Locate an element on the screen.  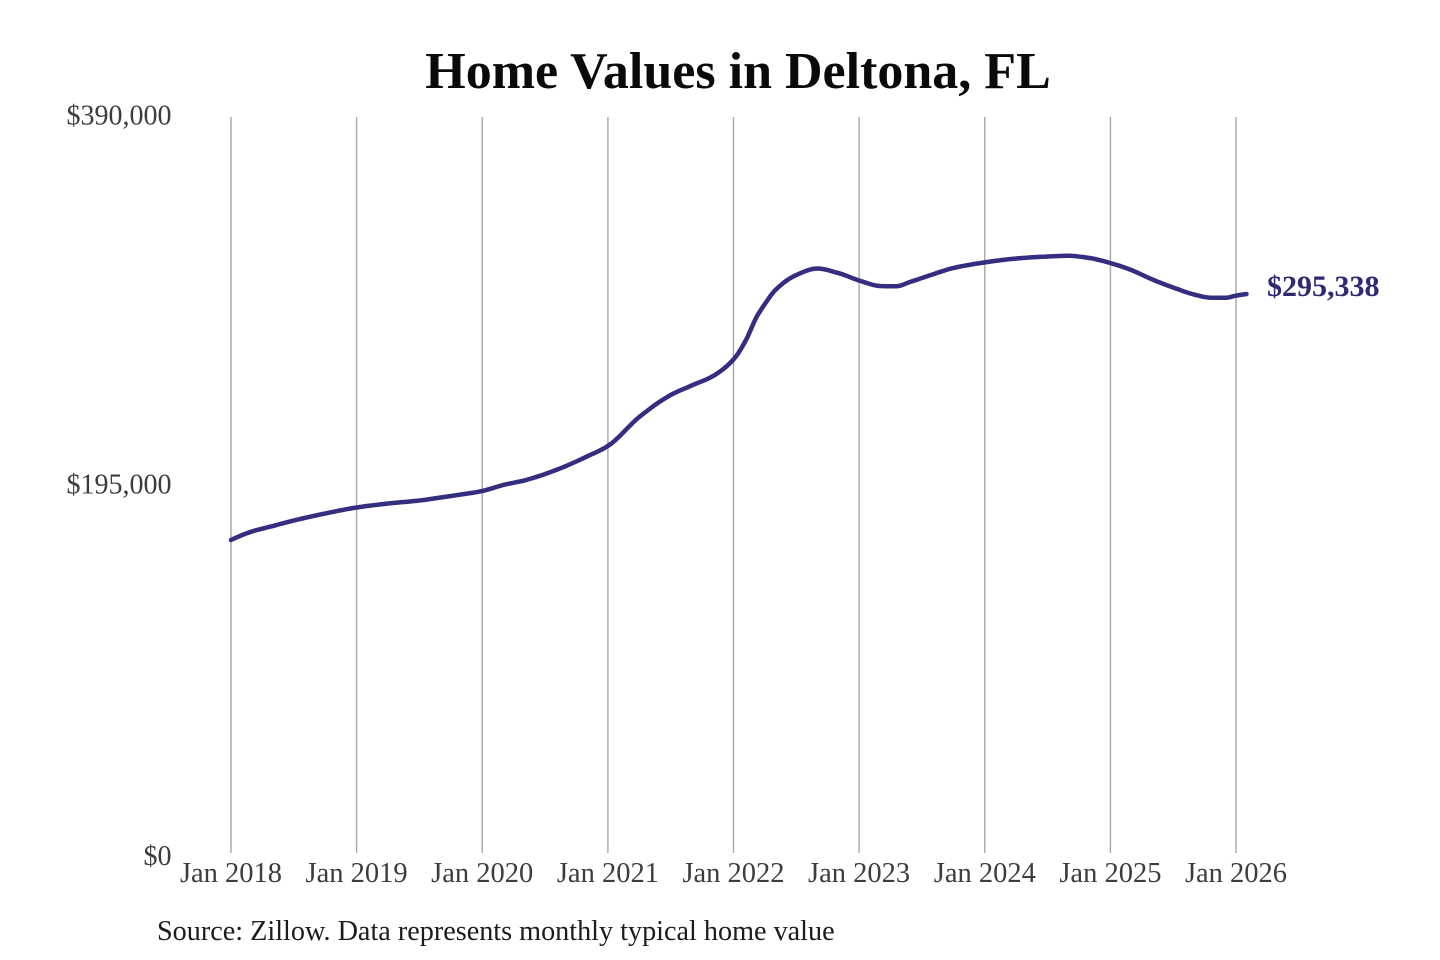
svg-text: Home Values in Deltona, FL is located at coordinates (738, 71).